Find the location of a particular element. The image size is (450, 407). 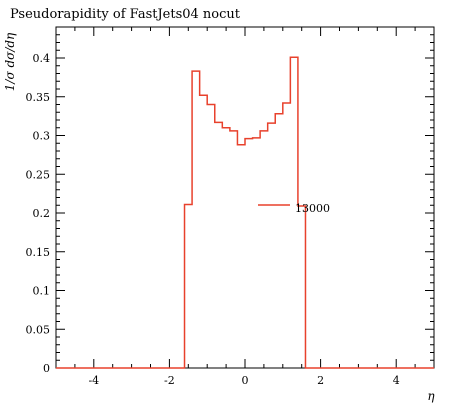

y-tick-label: 0 is located at coordinates (46, 368).